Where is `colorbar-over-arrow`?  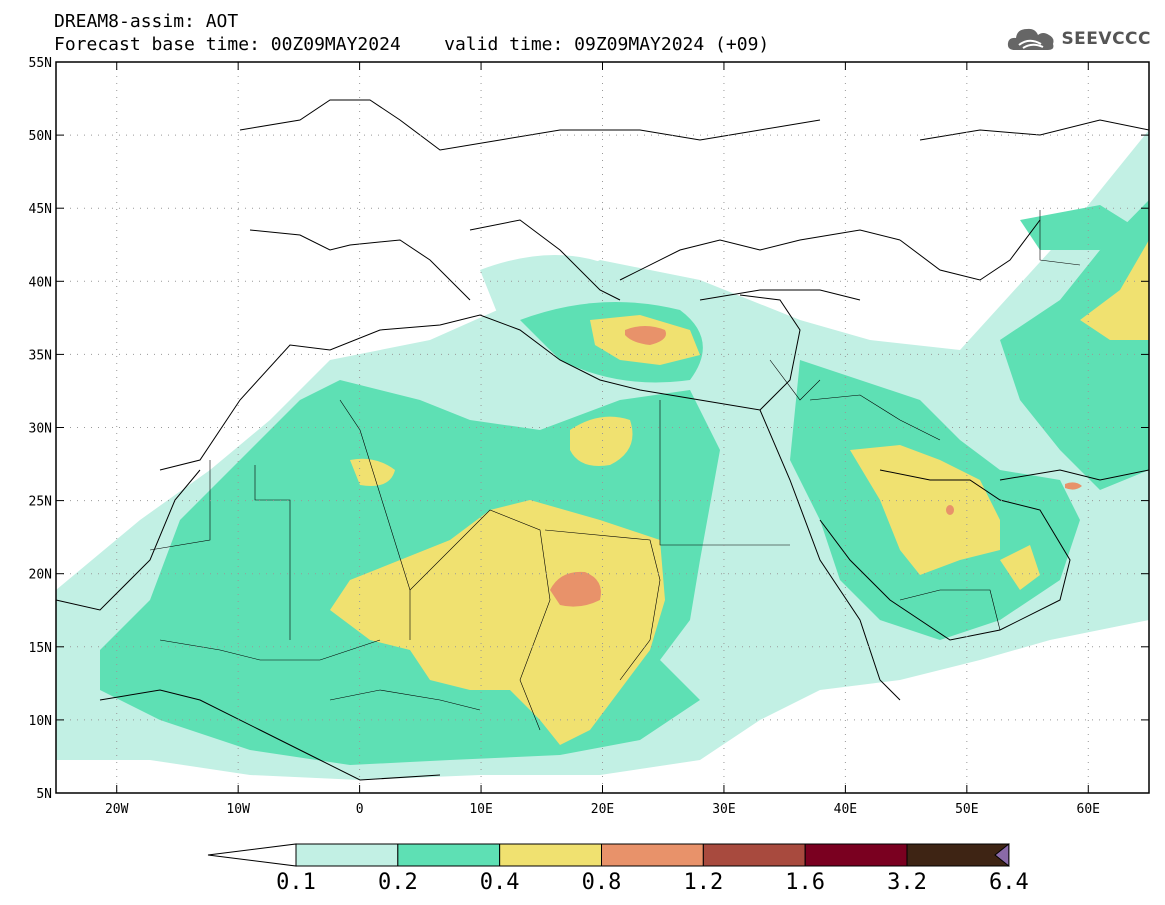 colorbar-over-arrow is located at coordinates (1002, 855).